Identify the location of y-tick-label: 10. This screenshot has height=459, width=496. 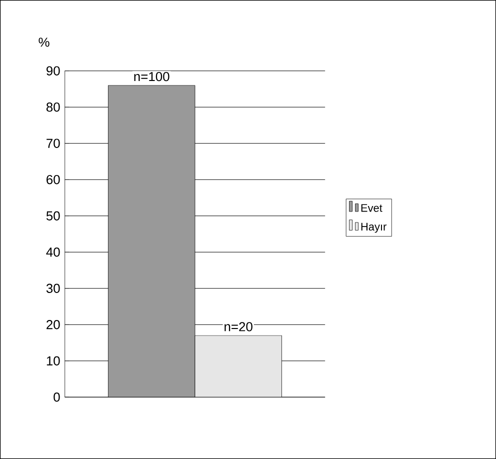
(53, 361).